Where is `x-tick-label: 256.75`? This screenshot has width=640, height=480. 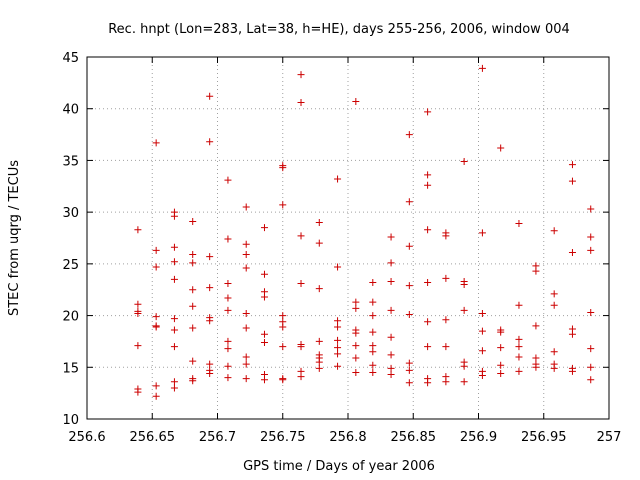 x-tick-label: 256.75 is located at coordinates (283, 437).